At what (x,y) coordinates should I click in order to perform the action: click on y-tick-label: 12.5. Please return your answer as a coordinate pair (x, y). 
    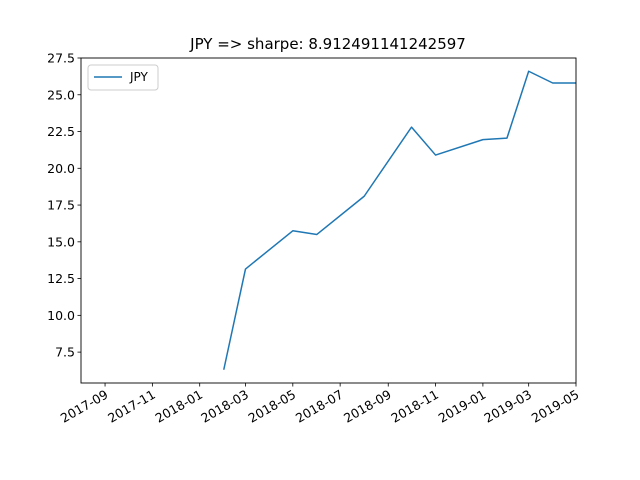
    Looking at the image, I should click on (61, 278).